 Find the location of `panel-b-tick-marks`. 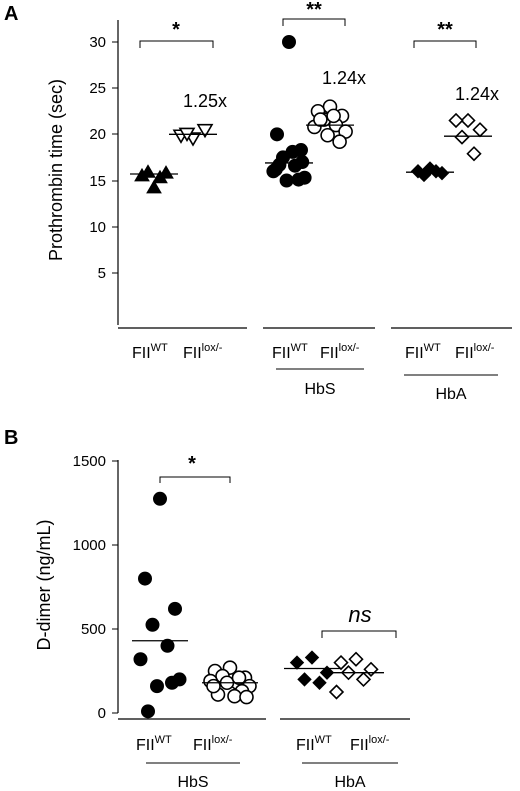

panel-b-tick-marks is located at coordinates (115, 587).